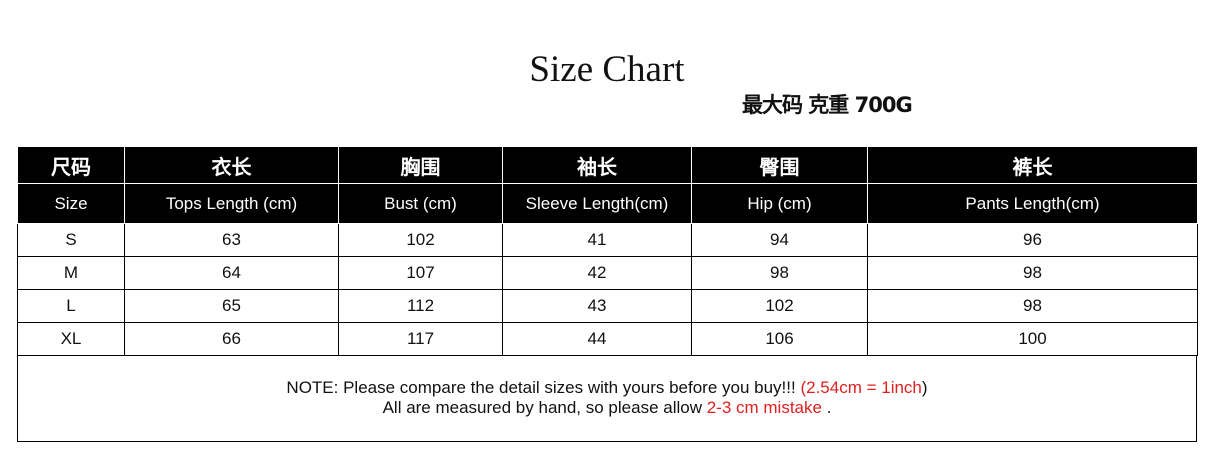 Image resolution: width=1210 pixels, height=454 pixels. What do you see at coordinates (1032, 203) in the screenshot?
I see `table-cell: Pants Length(cm)` at bounding box center [1032, 203].